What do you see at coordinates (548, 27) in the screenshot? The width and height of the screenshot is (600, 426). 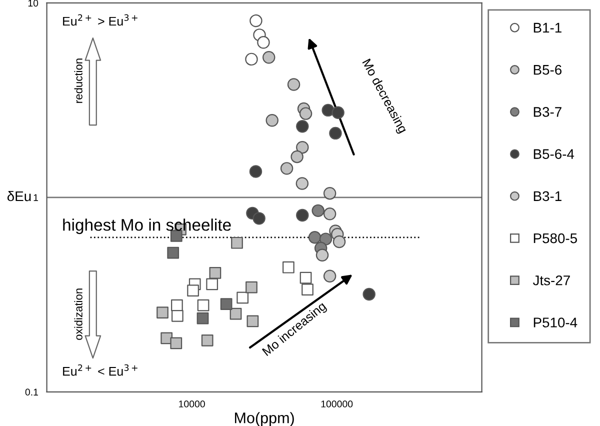 I see `legend-label: B1-1` at bounding box center [548, 27].